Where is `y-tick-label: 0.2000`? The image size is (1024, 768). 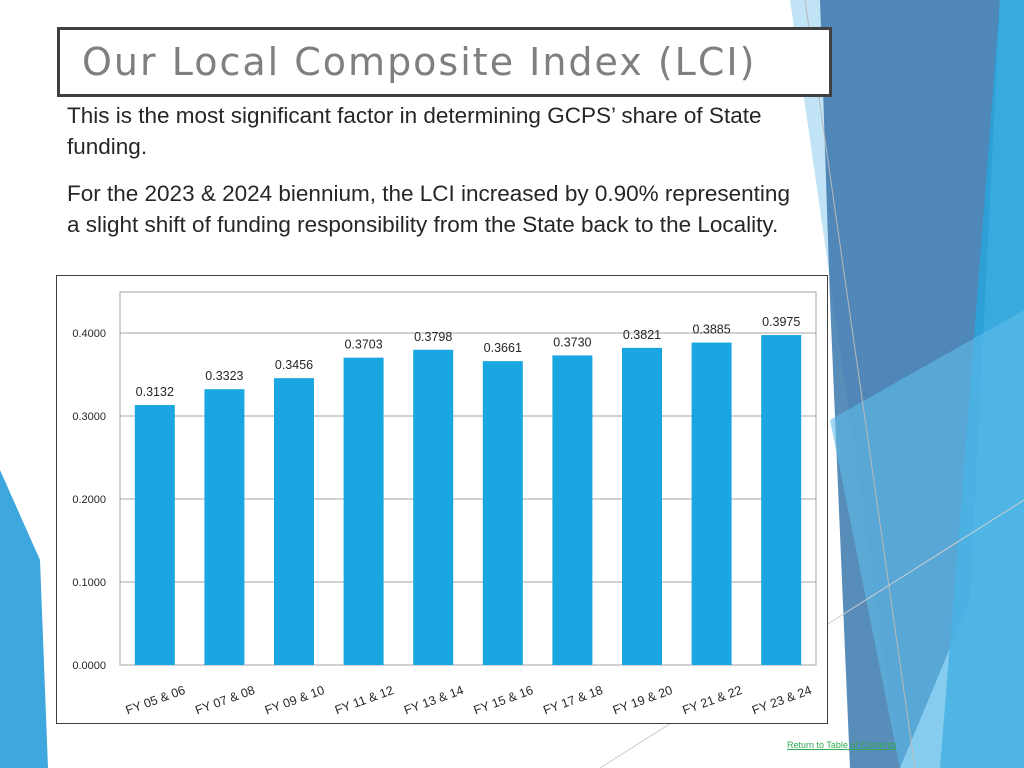 y-tick-label: 0.2000 is located at coordinates (89, 500).